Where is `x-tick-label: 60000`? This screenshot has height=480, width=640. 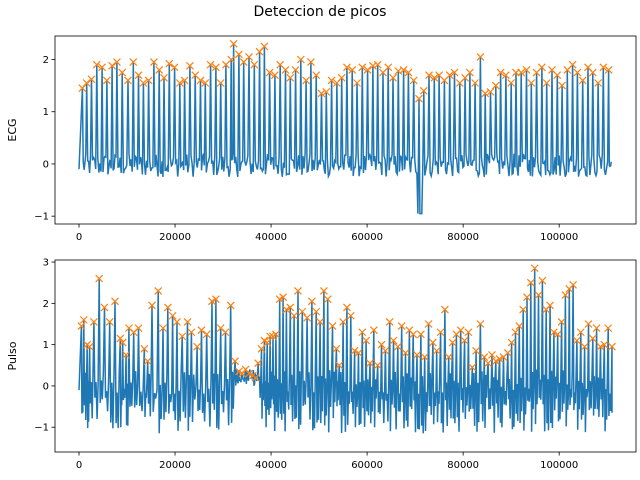 x-tick-label: 60000 is located at coordinates (367, 465).